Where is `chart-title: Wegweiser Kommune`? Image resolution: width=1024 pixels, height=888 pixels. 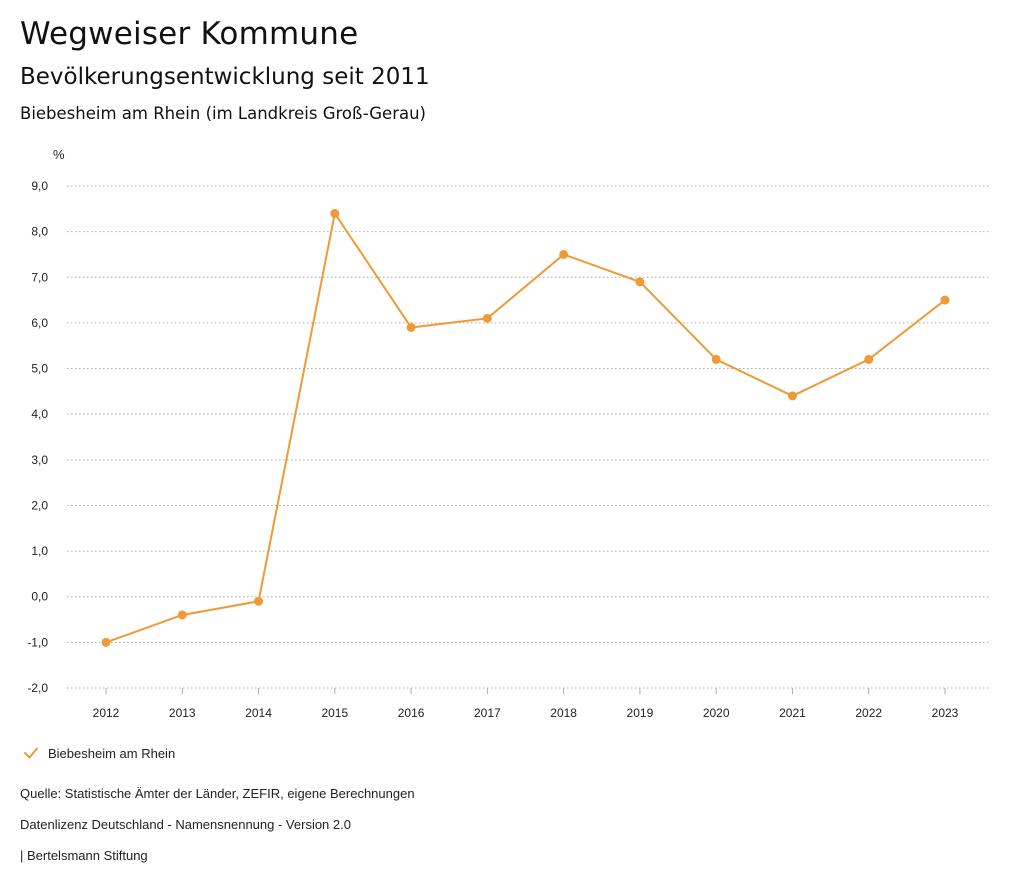 chart-title: Wegweiser Kommune is located at coordinates (189, 34).